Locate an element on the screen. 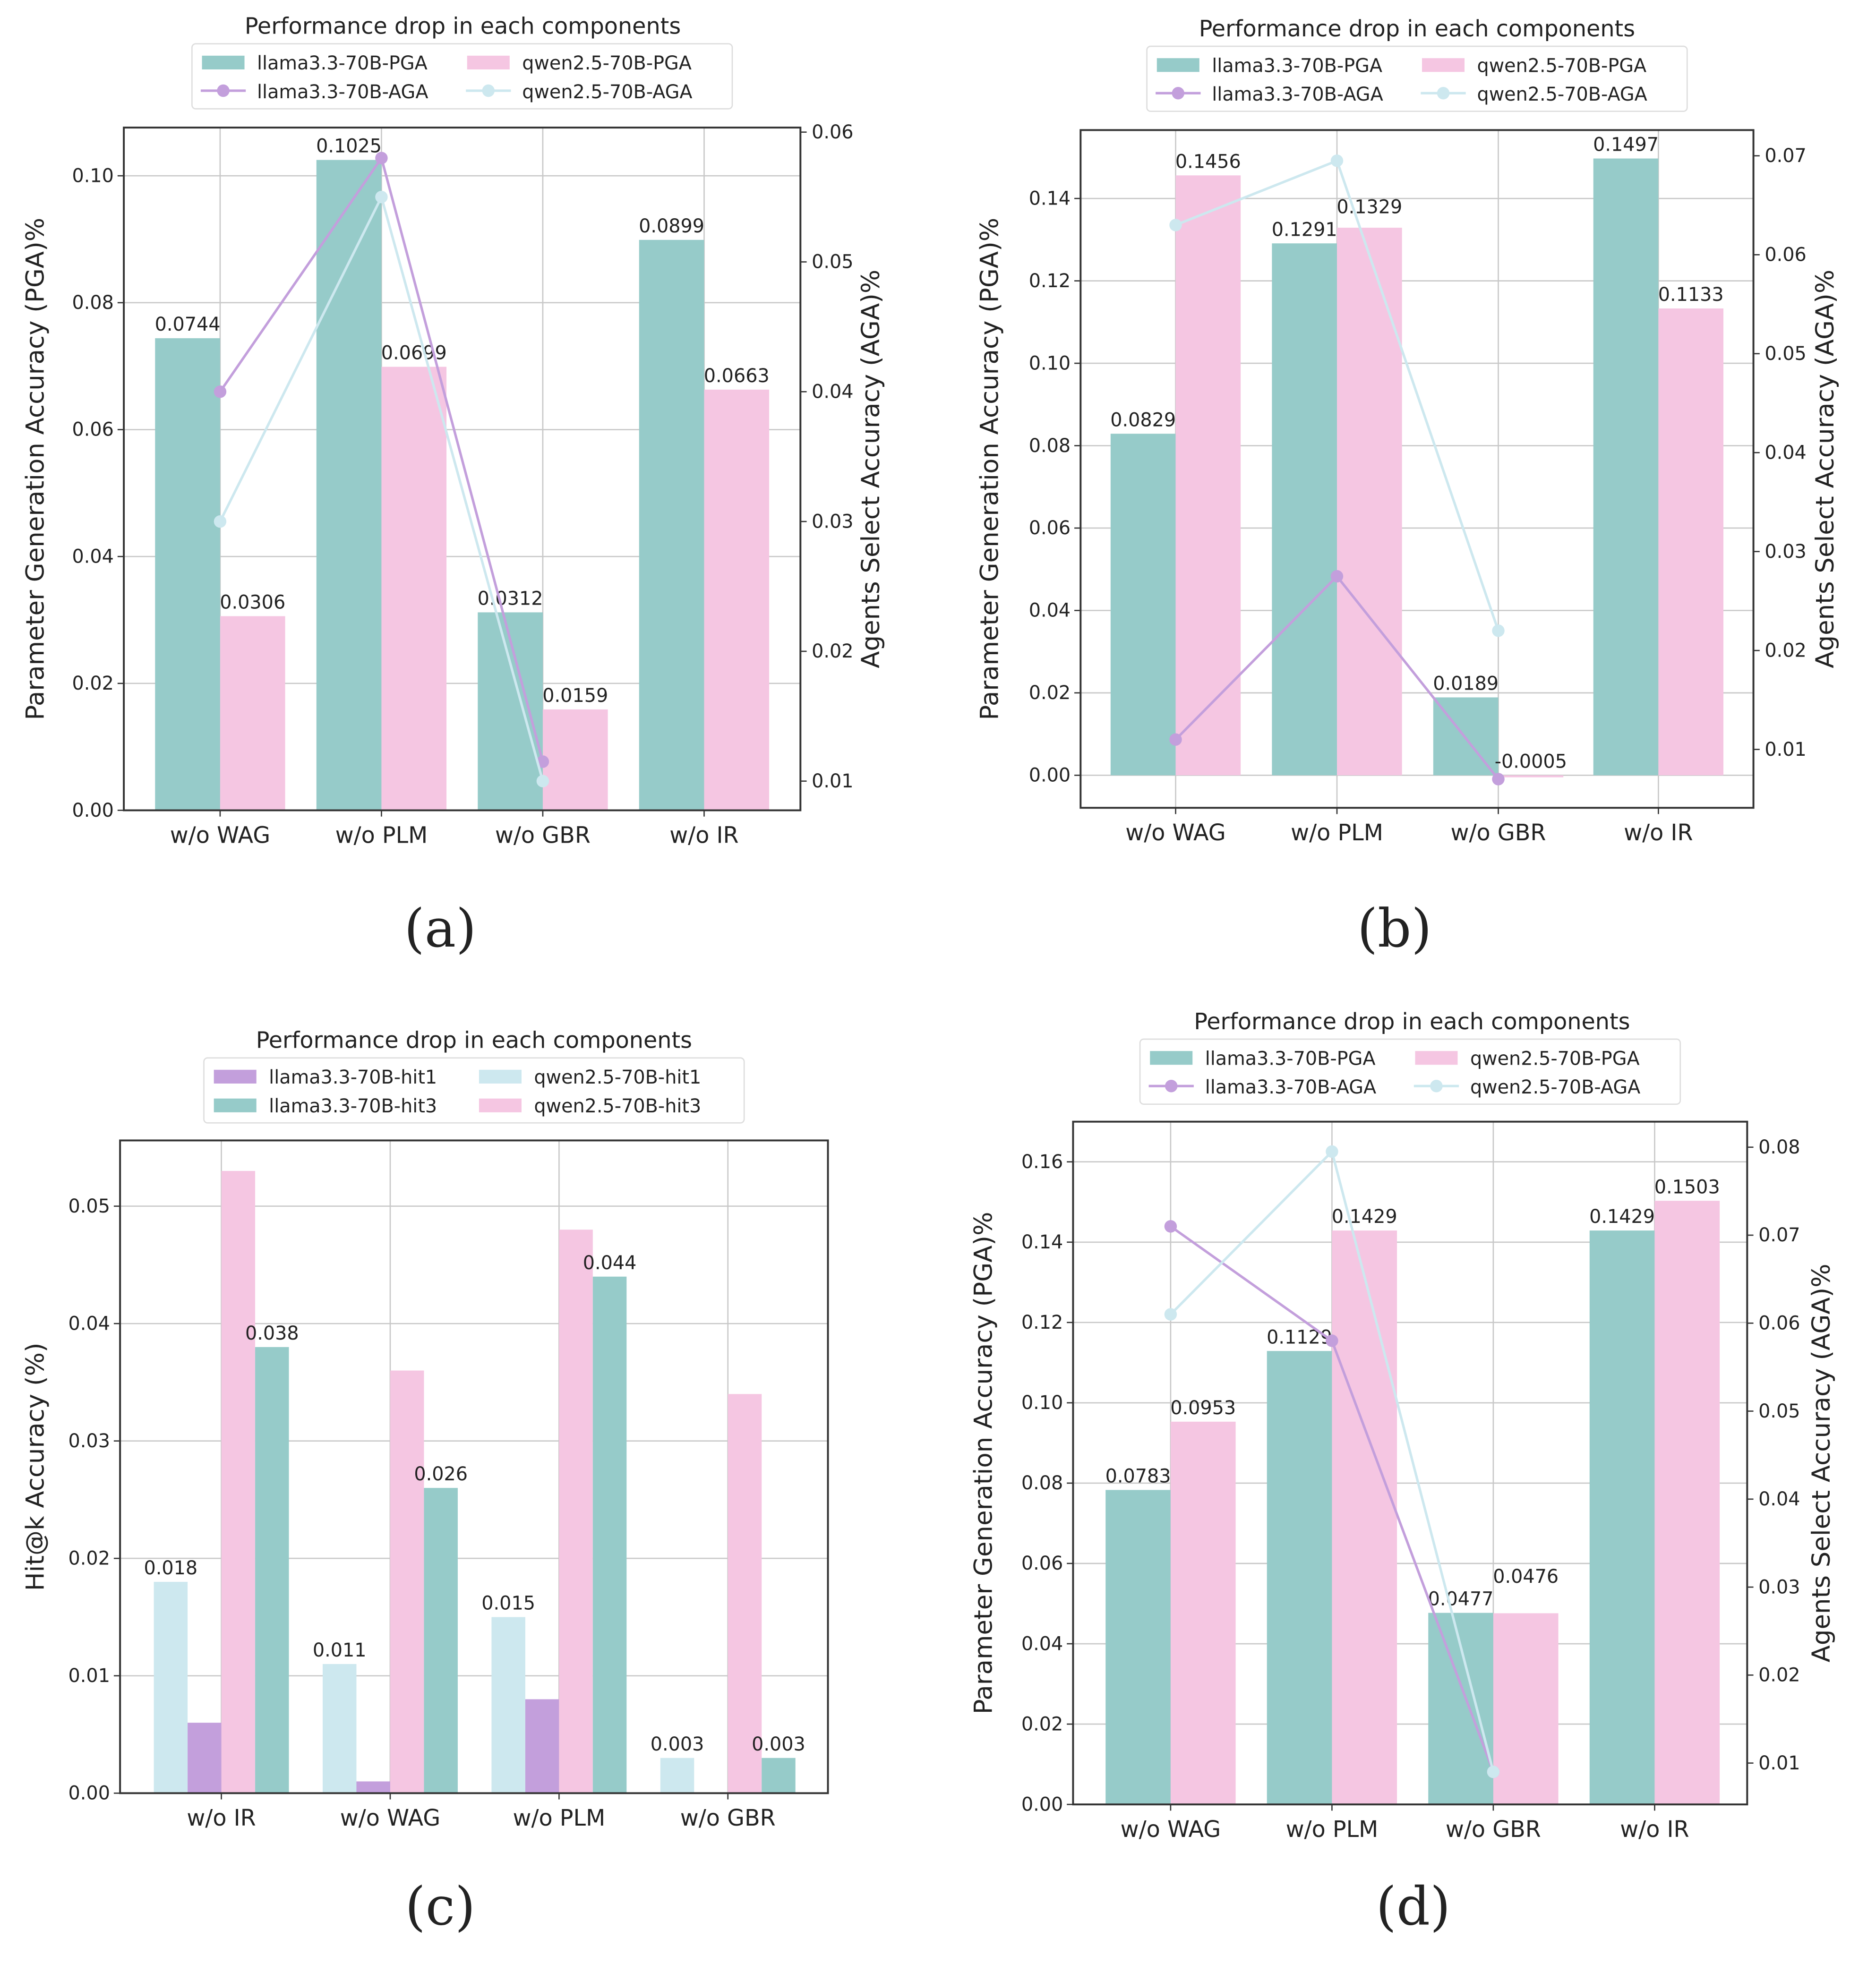  bar-value-label: 0.038 is located at coordinates (272, 1334).